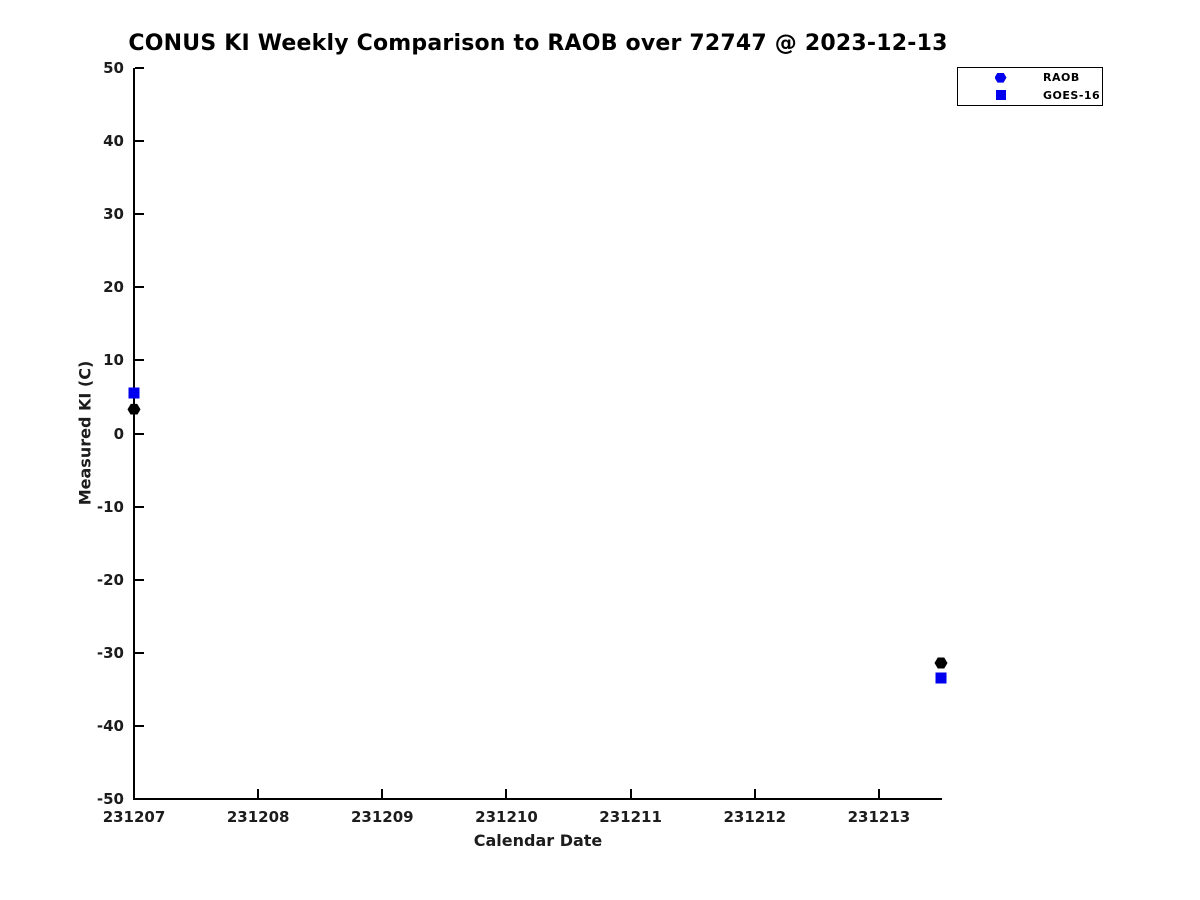  What do you see at coordinates (110, 652) in the screenshot?
I see `y-tick-label: -30` at bounding box center [110, 652].